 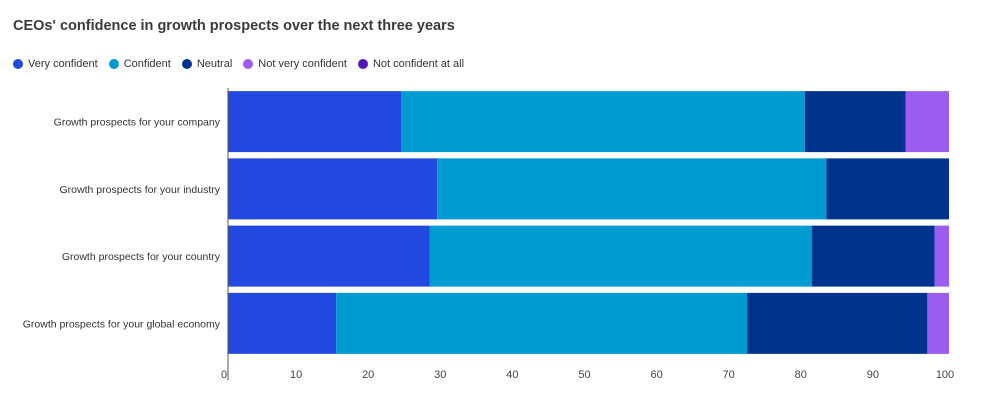 I want to click on category-label: Growth prospects for your company, so click(x=137, y=123).